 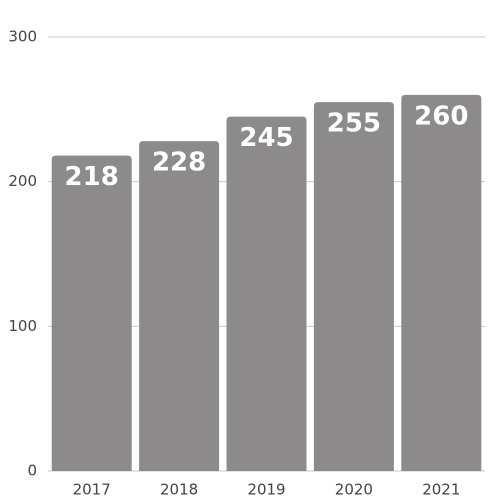 I want to click on value-label: 228, so click(x=179, y=163).